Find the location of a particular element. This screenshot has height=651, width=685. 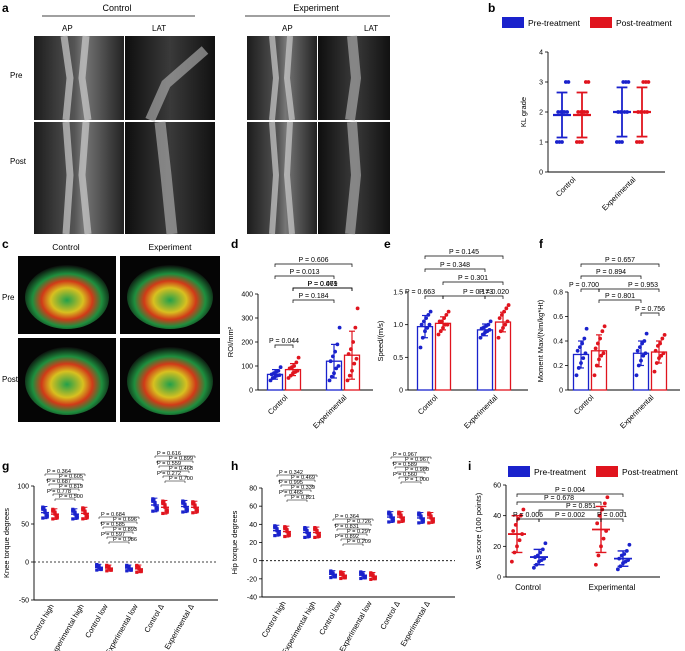

legend-i-post-label: Post-treatment is located at coordinates (650, 472).